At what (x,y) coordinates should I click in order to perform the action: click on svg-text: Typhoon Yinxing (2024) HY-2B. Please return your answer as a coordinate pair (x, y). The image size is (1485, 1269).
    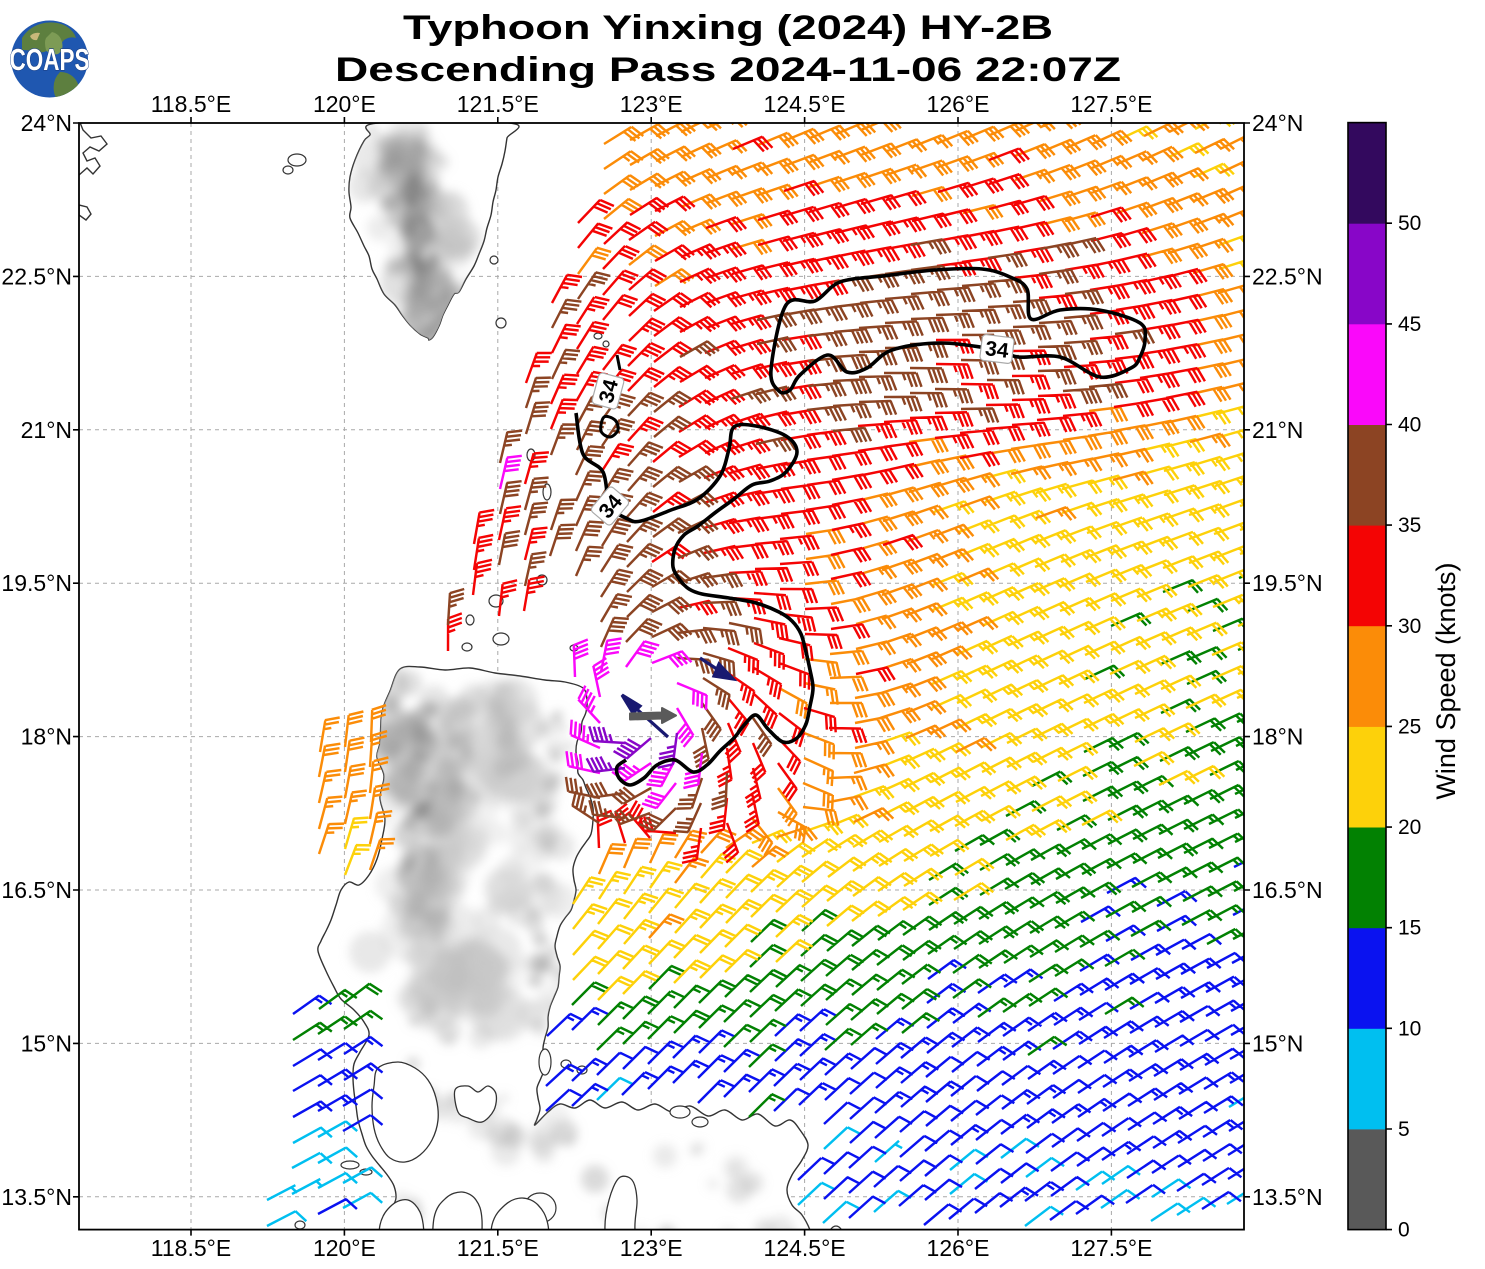
    Looking at the image, I should click on (728, 28).